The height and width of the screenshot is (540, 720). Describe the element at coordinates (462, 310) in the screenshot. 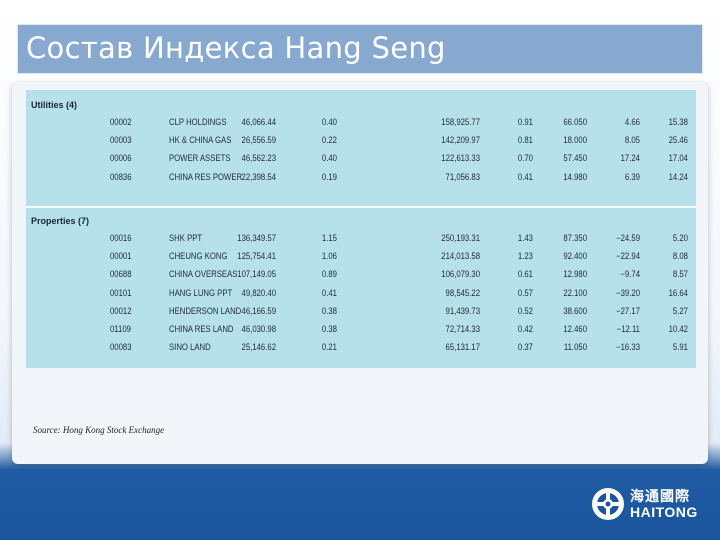

I see `turnover-cell: 91,439.73` at that location.